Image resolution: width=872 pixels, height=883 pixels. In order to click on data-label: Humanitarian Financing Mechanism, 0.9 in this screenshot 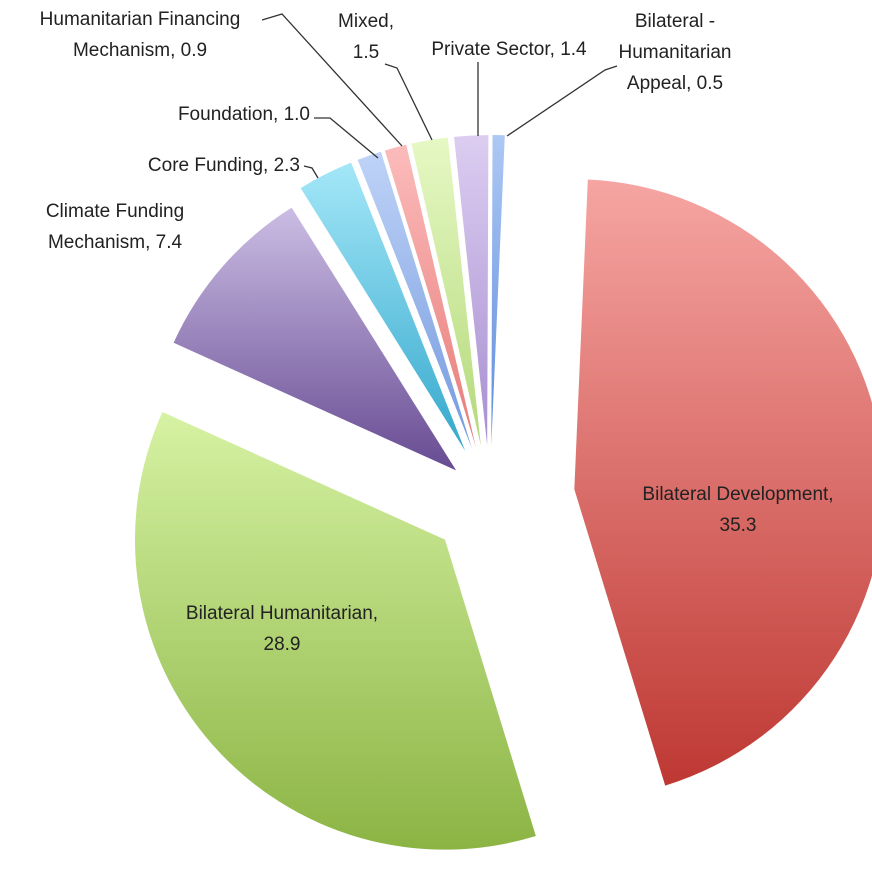, I will do `click(140, 35)`.